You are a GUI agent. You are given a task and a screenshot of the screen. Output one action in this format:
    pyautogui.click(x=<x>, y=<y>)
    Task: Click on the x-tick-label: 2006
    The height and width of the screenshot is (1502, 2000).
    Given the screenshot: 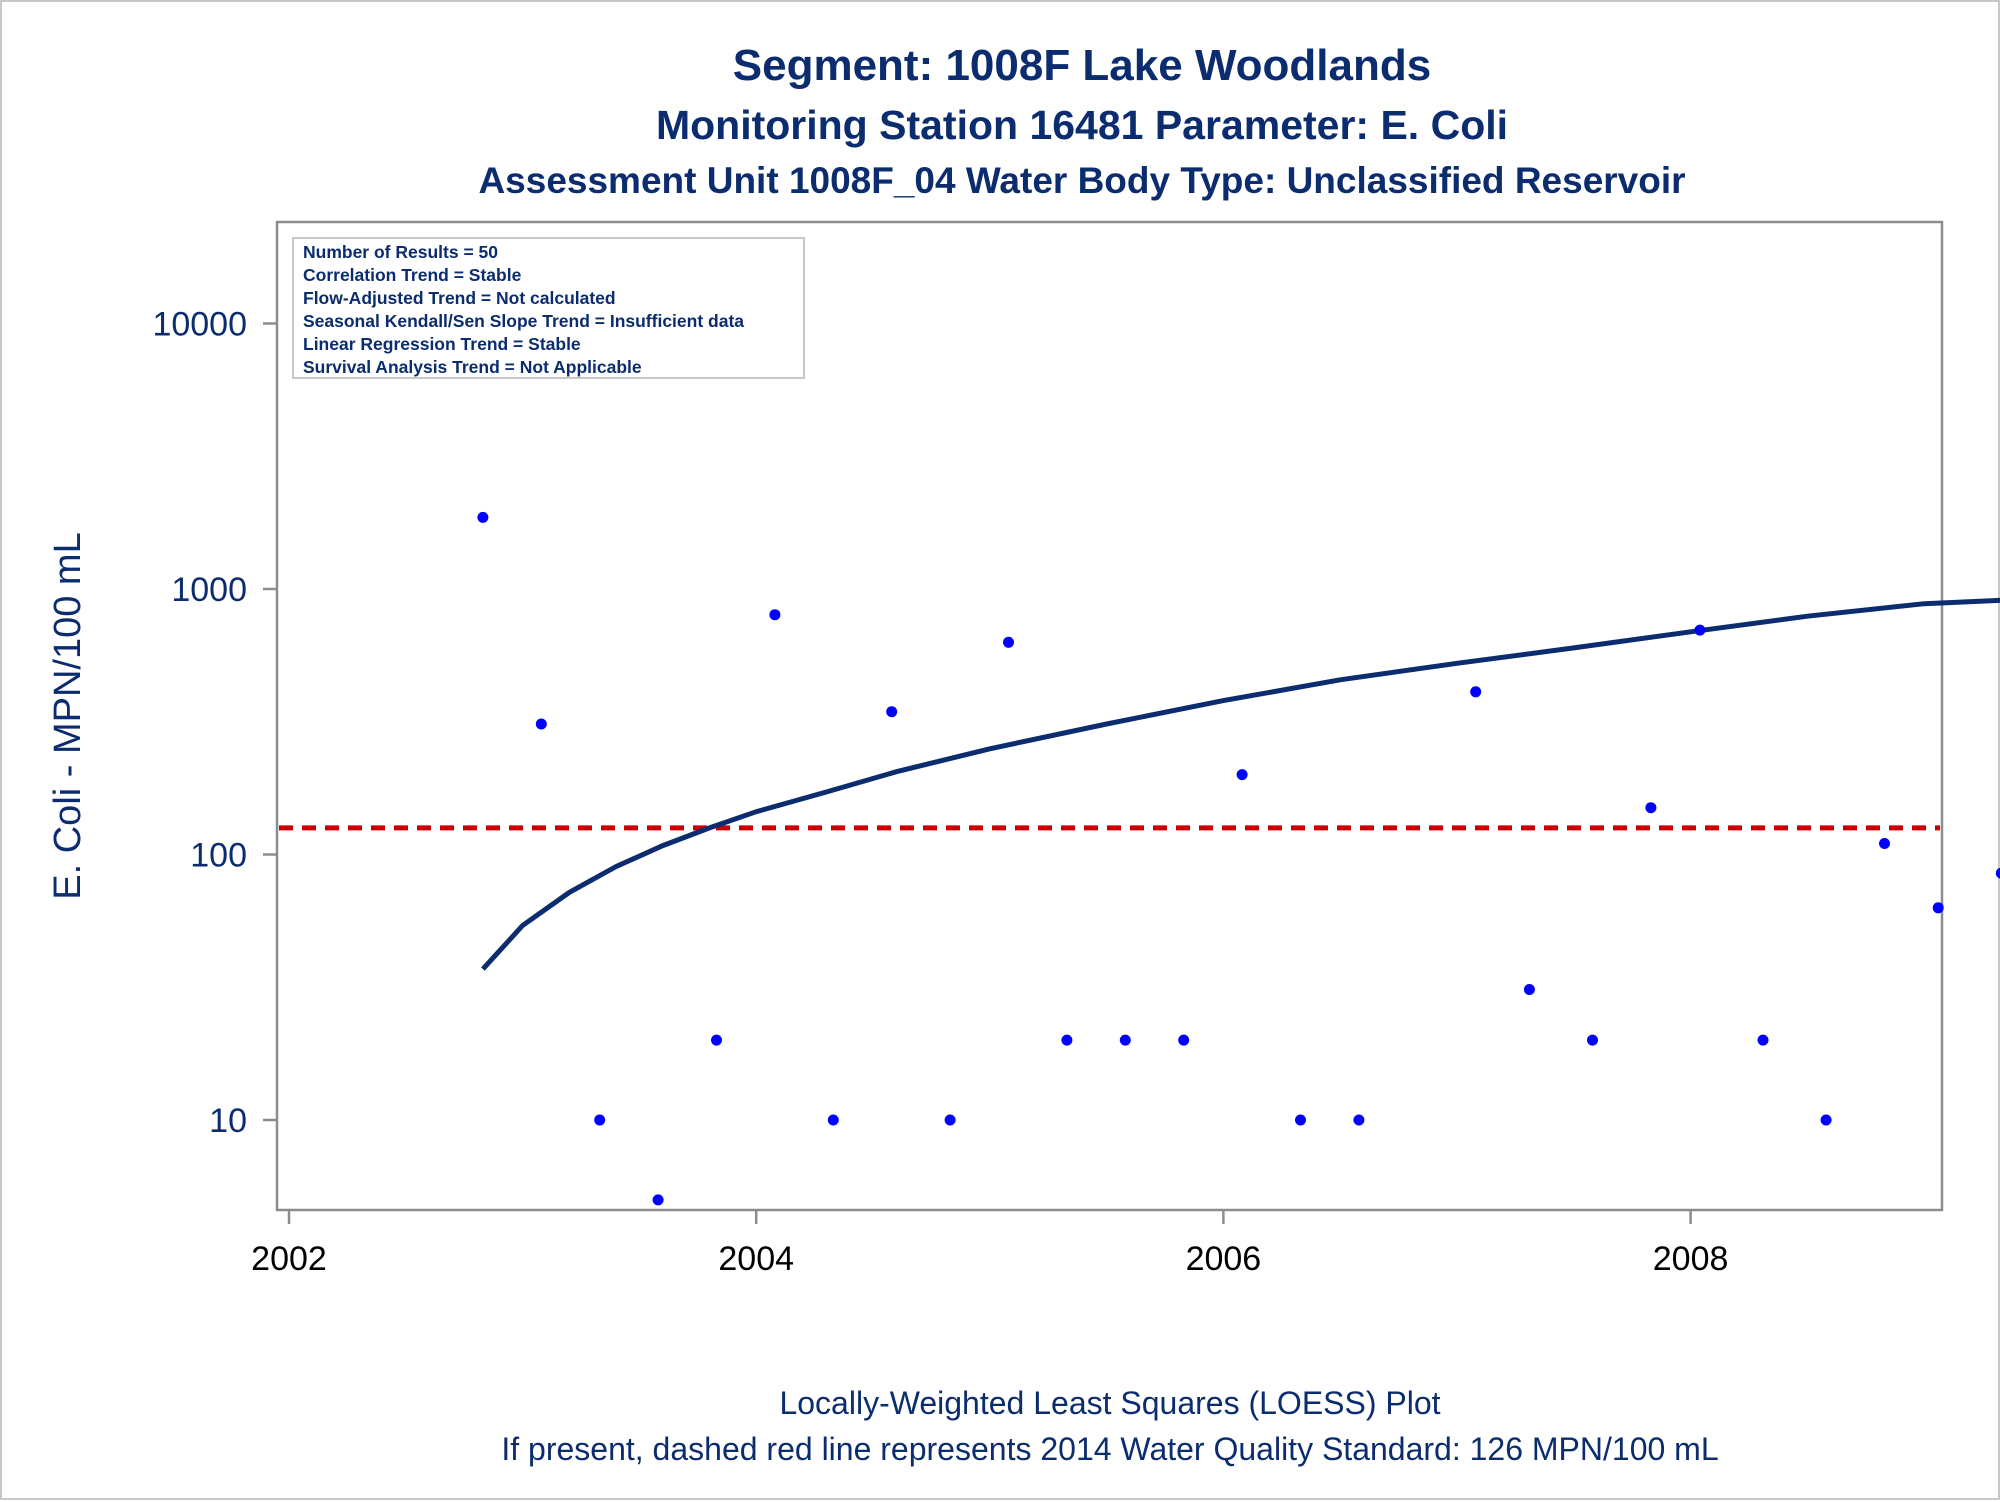 What is the action you would take?
    pyautogui.click(x=1224, y=1259)
    